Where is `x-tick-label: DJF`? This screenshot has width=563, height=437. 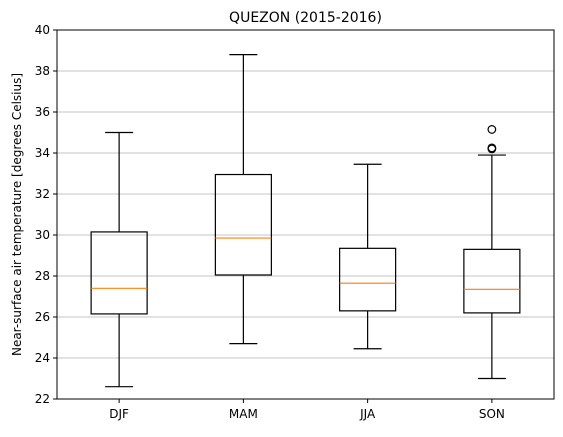 x-tick-label: DJF is located at coordinates (119, 414).